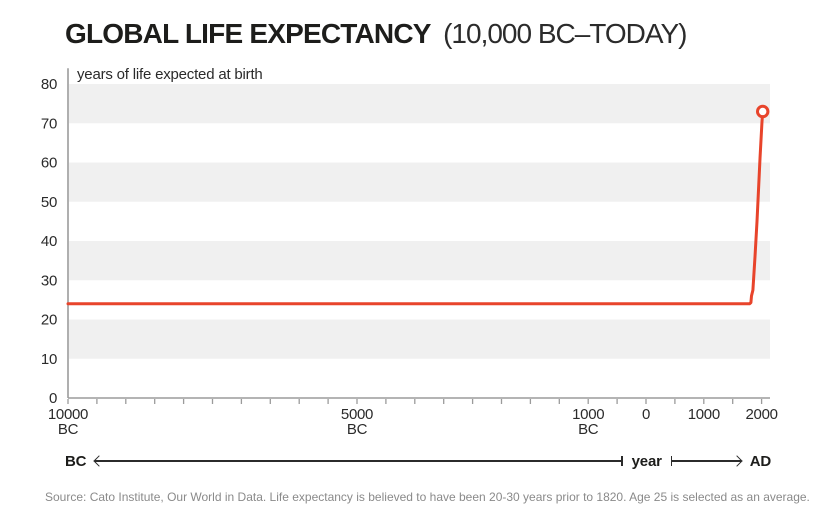 The height and width of the screenshot is (519, 820). I want to click on y-axis-tick-label: 10, so click(49, 359).